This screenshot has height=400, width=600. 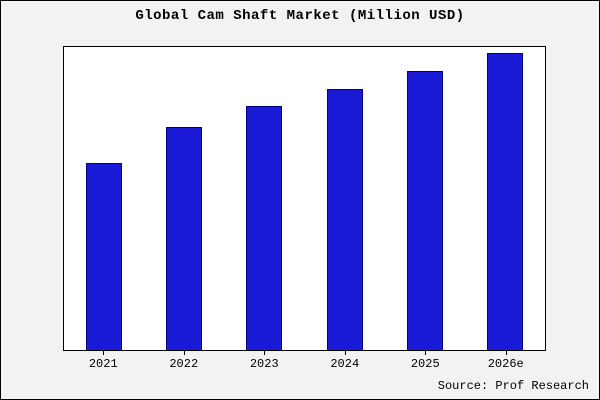 What do you see at coordinates (103, 361) in the screenshot?
I see `x-tick-label-2021: 2021` at bounding box center [103, 361].